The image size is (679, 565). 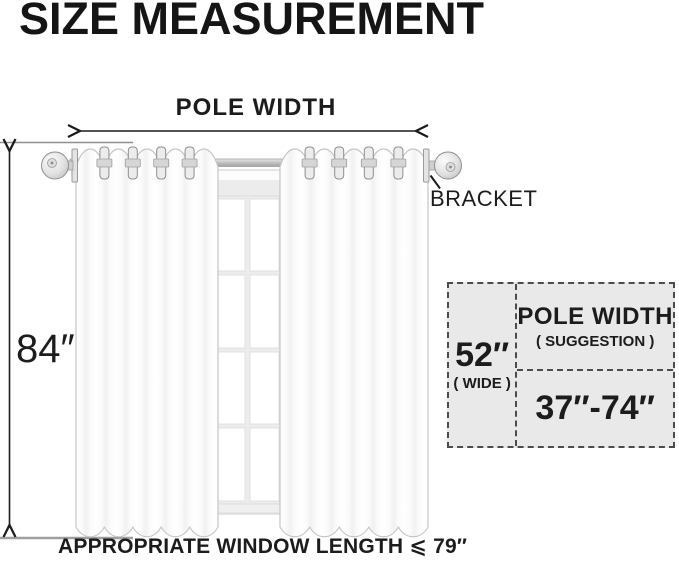 I want to click on size-box-range-cell: 37″-74″, so click(x=595, y=408).